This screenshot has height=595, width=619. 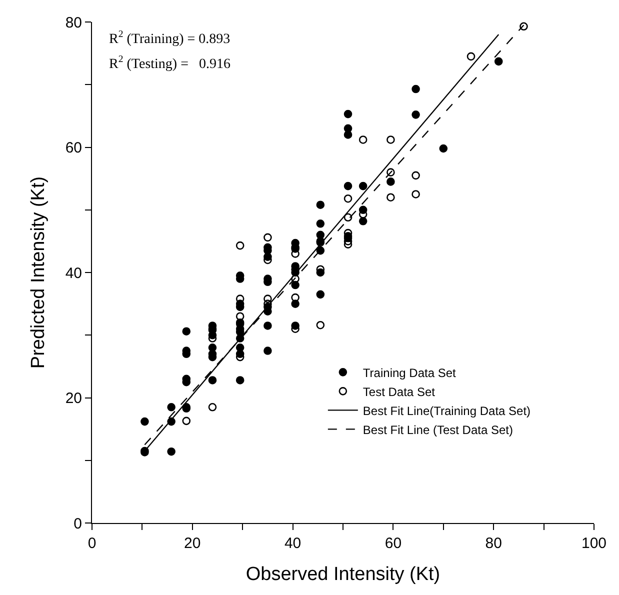 What do you see at coordinates (92, 543) in the screenshot?
I see `x-tick-label: 0` at bounding box center [92, 543].